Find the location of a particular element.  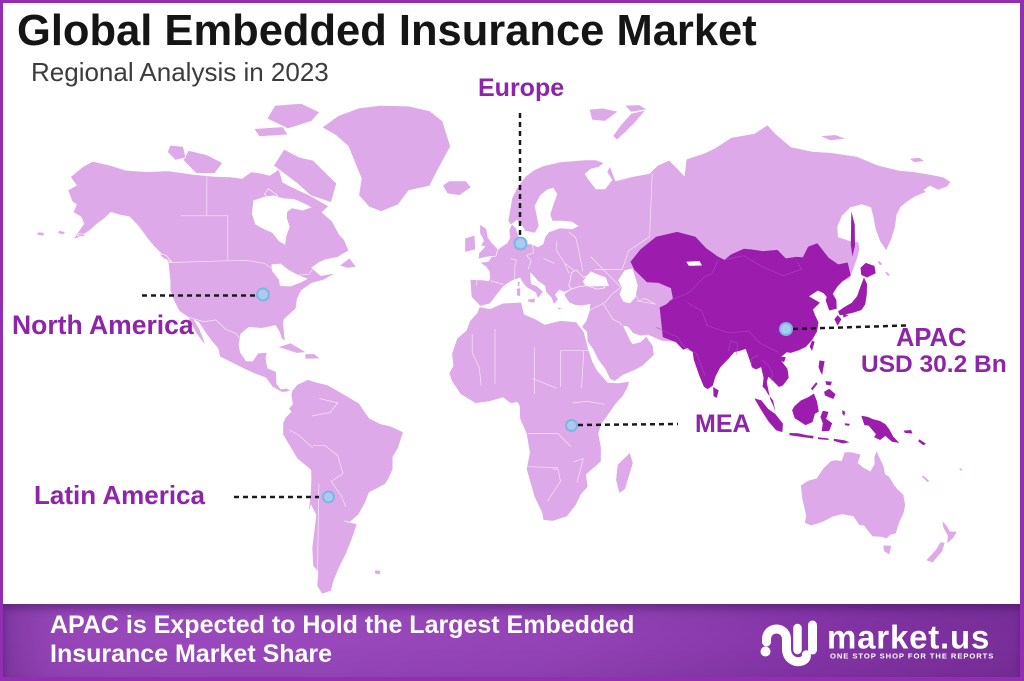

svg-text: market.us is located at coordinates (908, 637).